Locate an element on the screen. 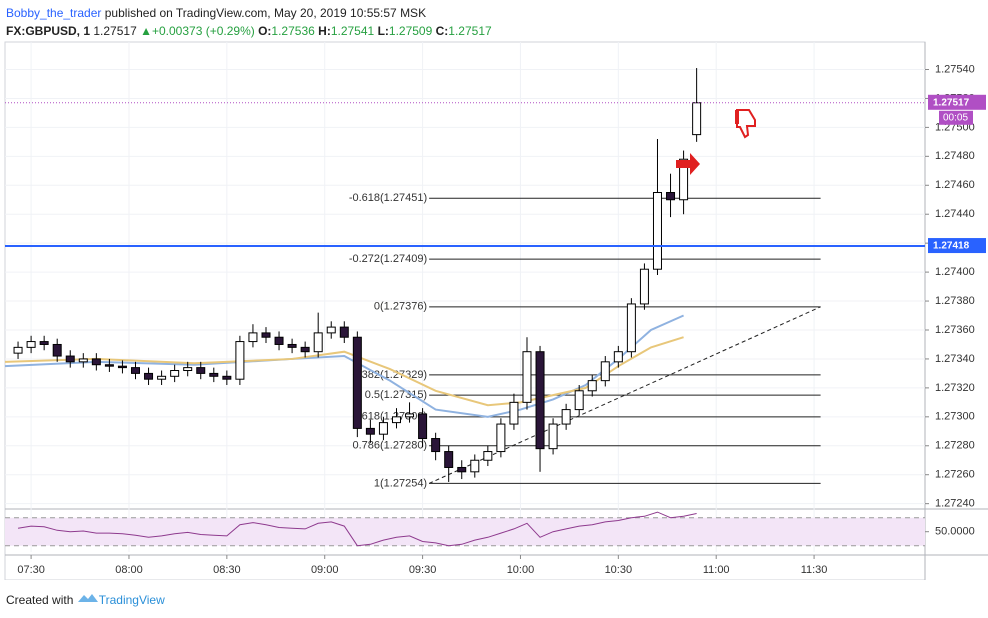 The height and width of the screenshot is (618, 988). fib-label: -0.618(1.27451) is located at coordinates (388, 198).